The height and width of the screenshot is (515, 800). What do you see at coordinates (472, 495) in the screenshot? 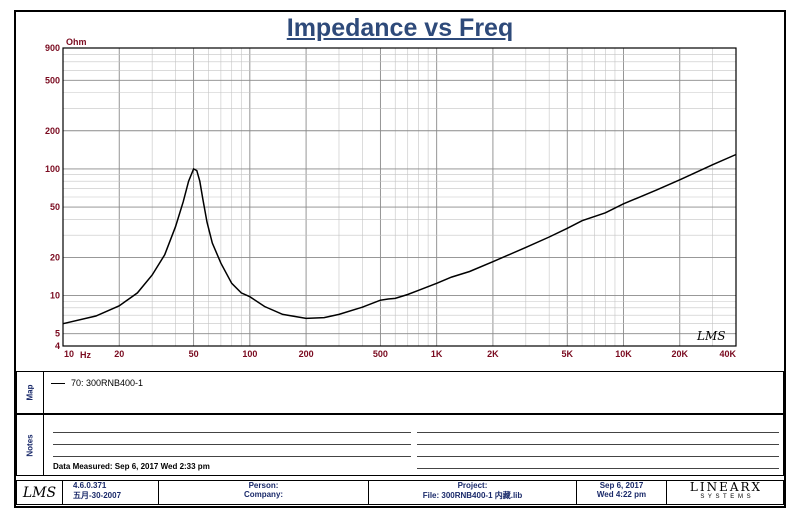
I see `file-label: File: 300RNB400-1 内藏.lib` at bounding box center [472, 495].